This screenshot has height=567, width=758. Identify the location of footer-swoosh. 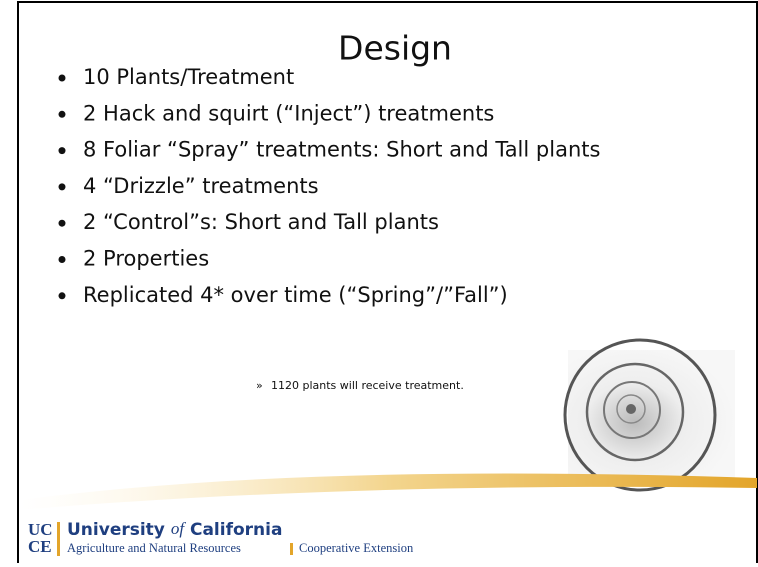
(388, 491).